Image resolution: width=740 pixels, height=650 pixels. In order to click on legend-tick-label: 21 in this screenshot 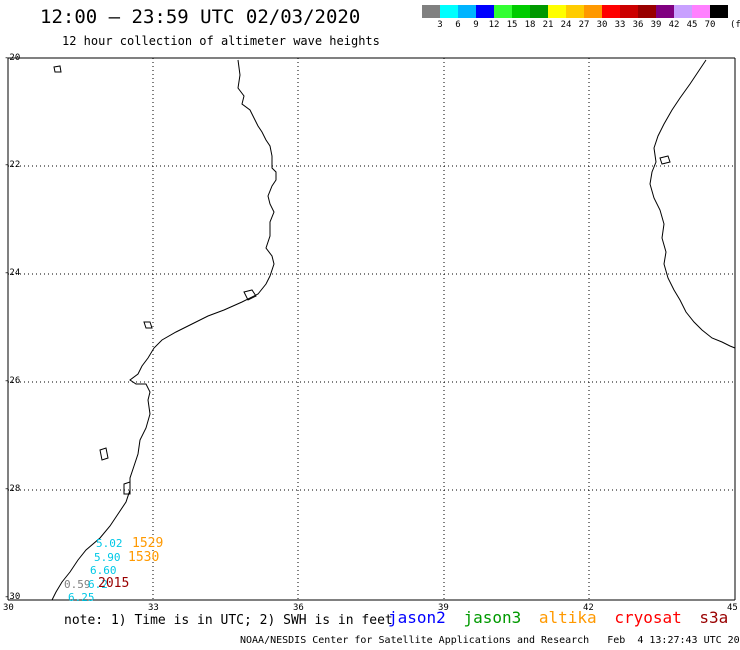, I will do `click(548, 25)`.